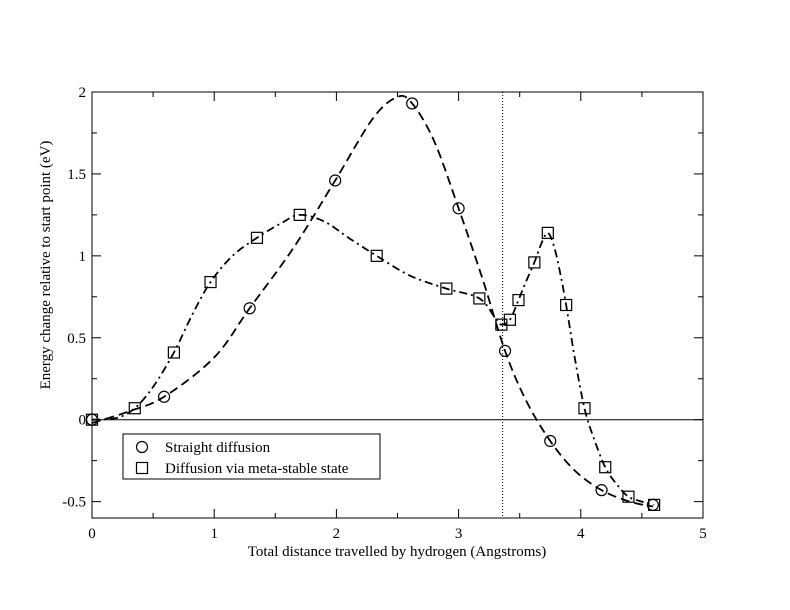 This screenshot has height=610, width=790. I want to click on legend-marker-circle, so click(142, 447).